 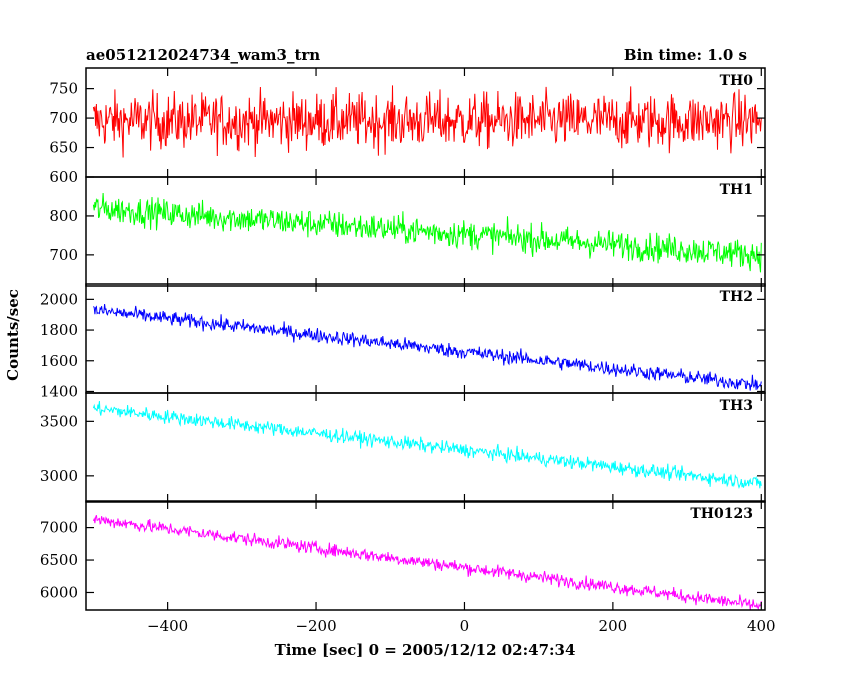 I want to click on y-tick-label: 3000, so click(x=59, y=476).